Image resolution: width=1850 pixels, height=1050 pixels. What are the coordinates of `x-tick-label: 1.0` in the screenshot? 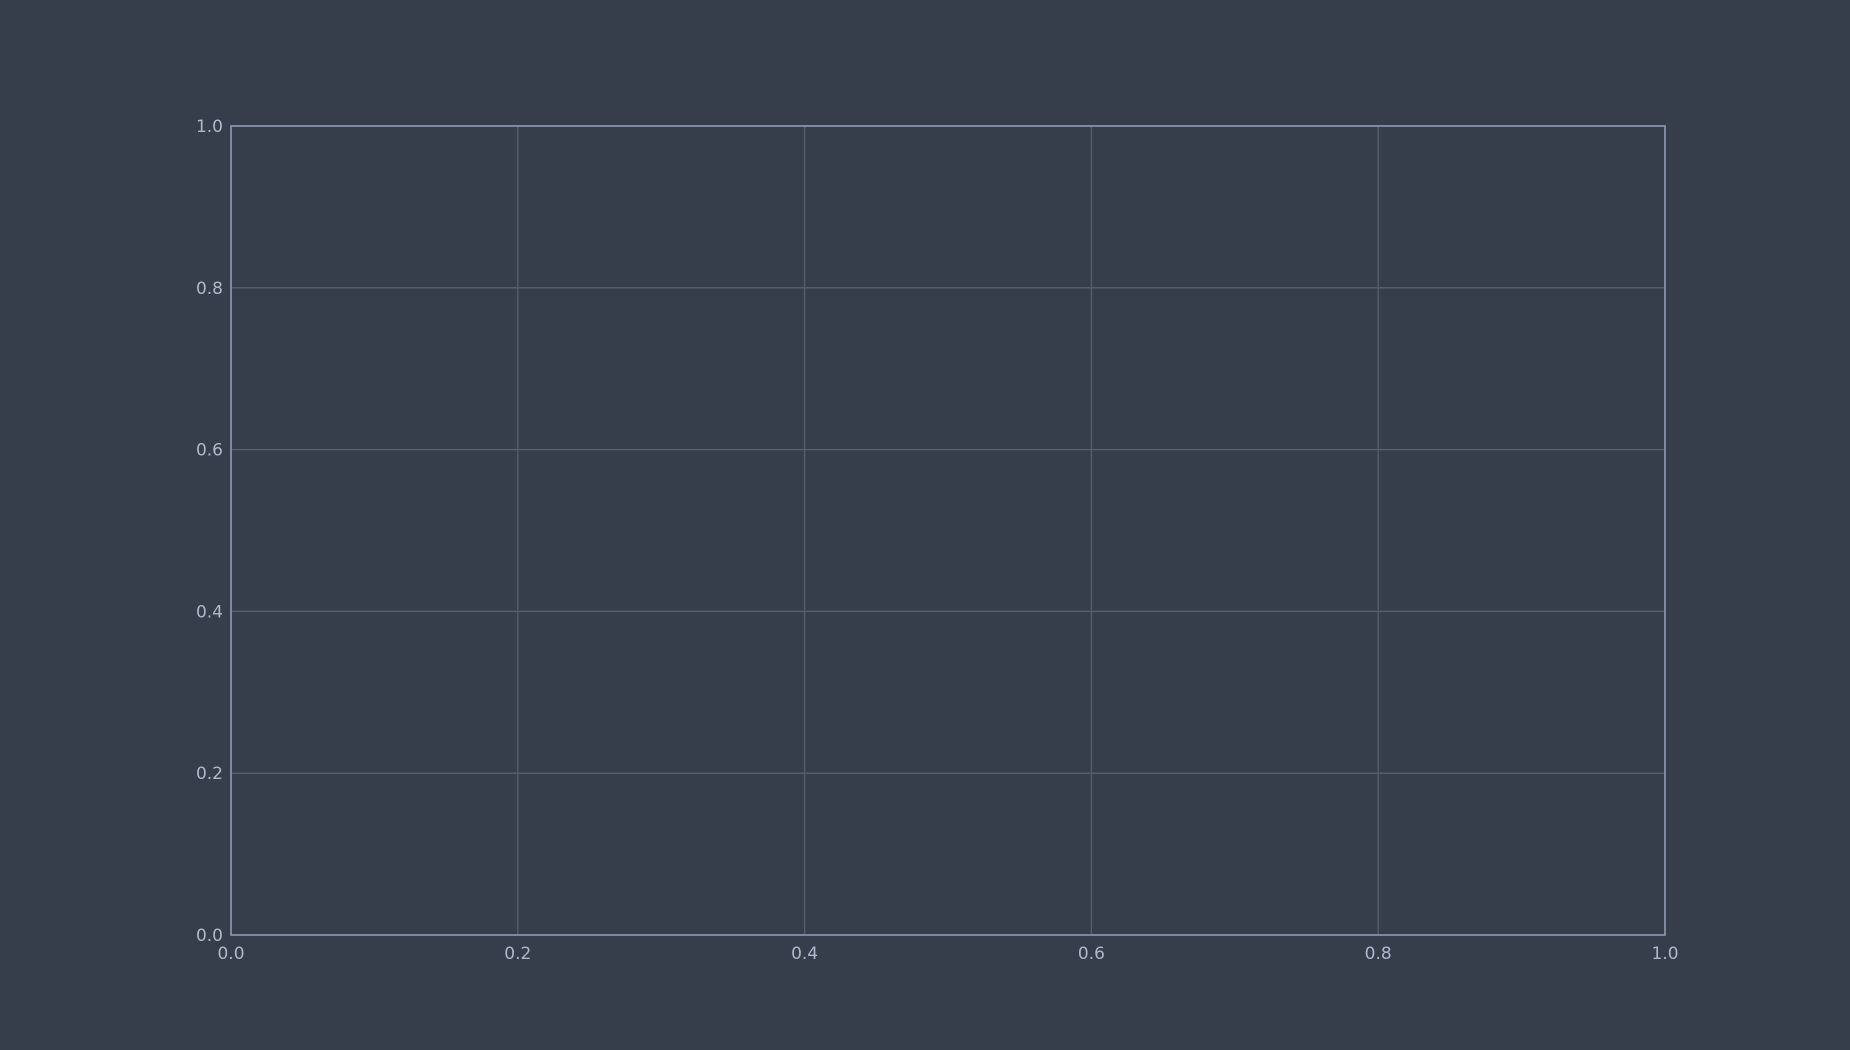 It's located at (1664, 954).